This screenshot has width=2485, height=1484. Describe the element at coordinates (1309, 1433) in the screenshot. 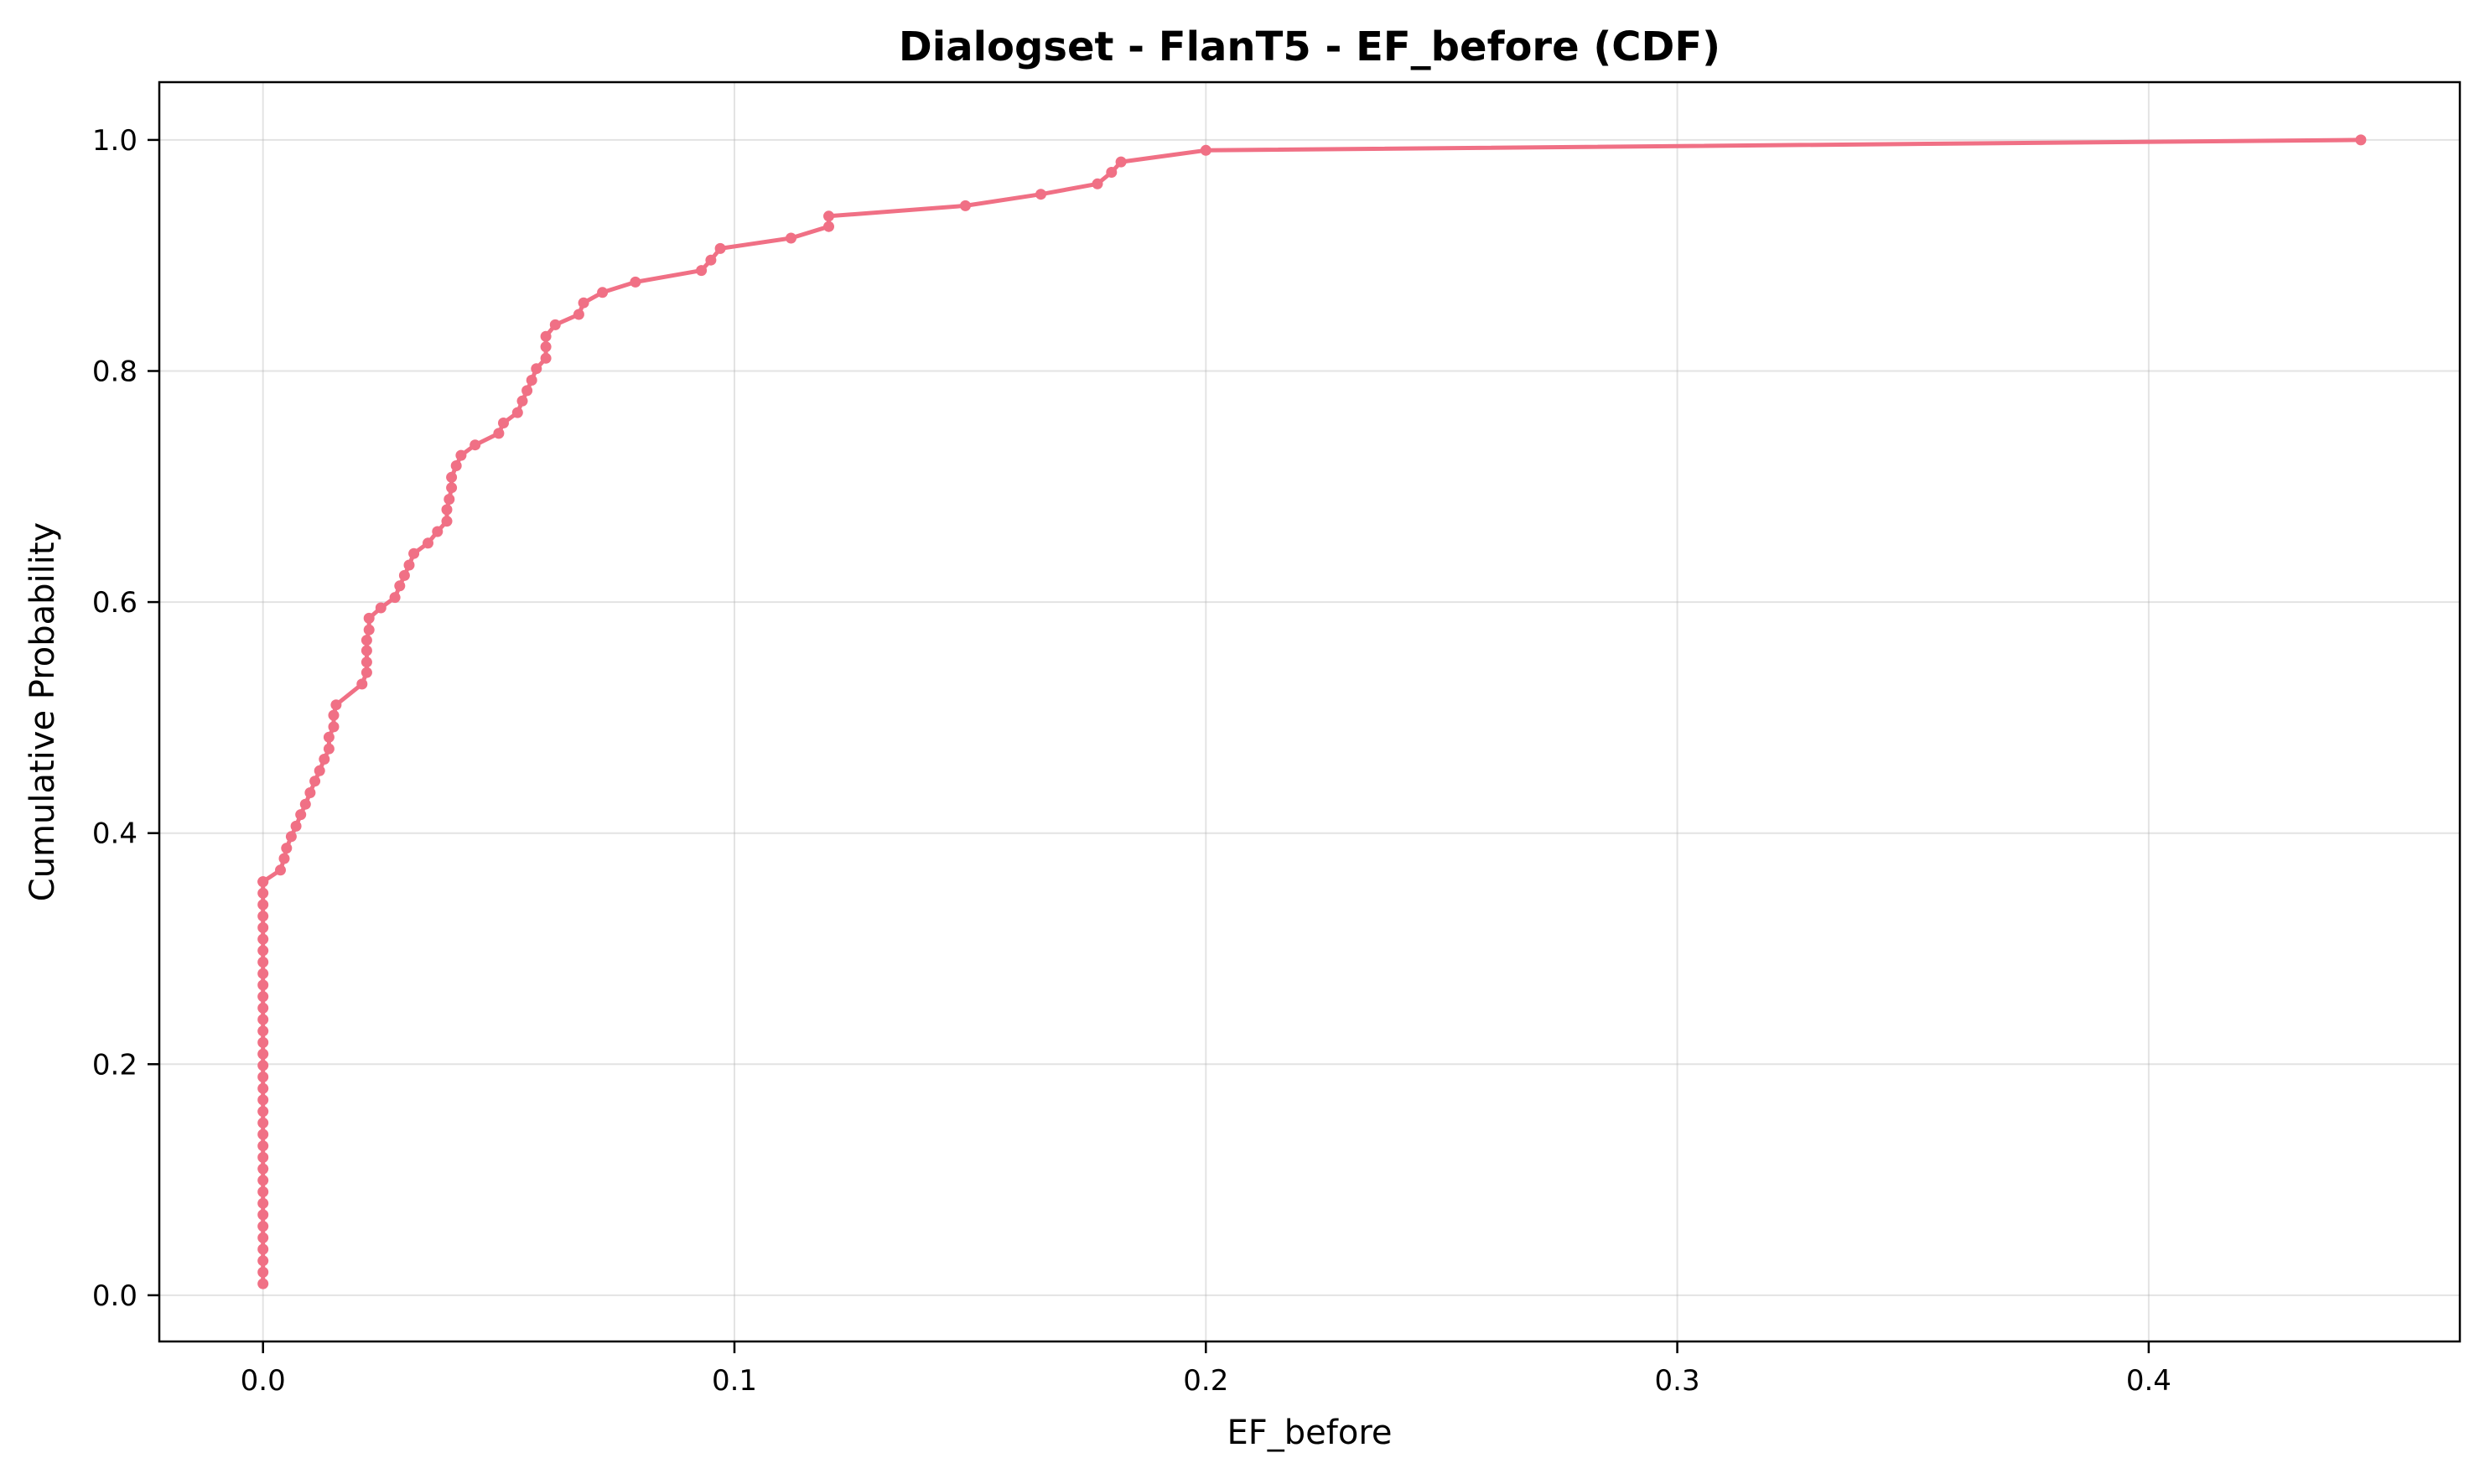

I see `x-axis-label: EF_before` at that location.